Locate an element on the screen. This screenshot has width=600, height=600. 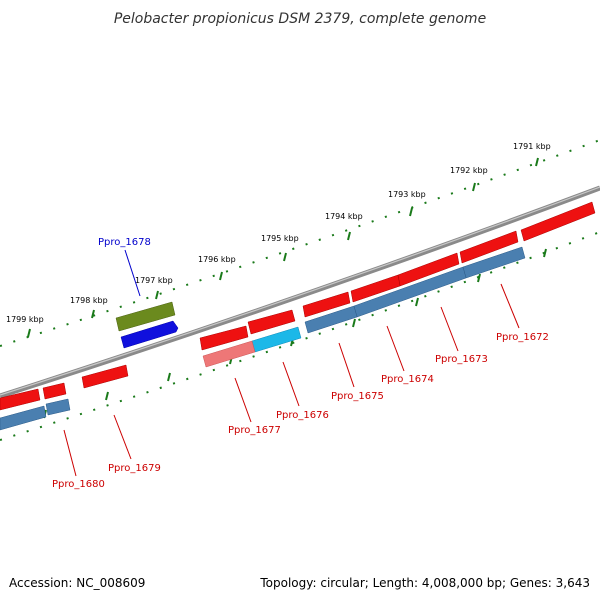
tick-label: 1791 kbp is located at coordinates (532, 146).